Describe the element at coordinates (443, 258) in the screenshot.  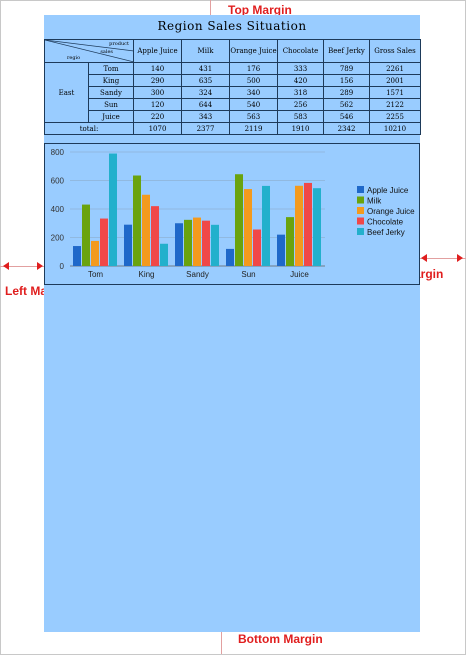
I see `right-margin-line` at that location.